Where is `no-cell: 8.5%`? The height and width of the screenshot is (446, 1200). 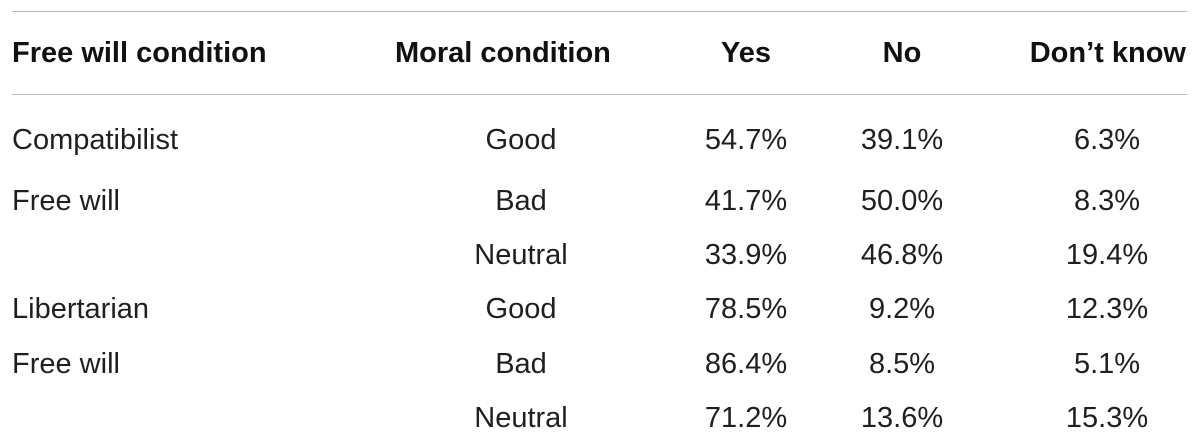 no-cell: 8.5% is located at coordinates (902, 363).